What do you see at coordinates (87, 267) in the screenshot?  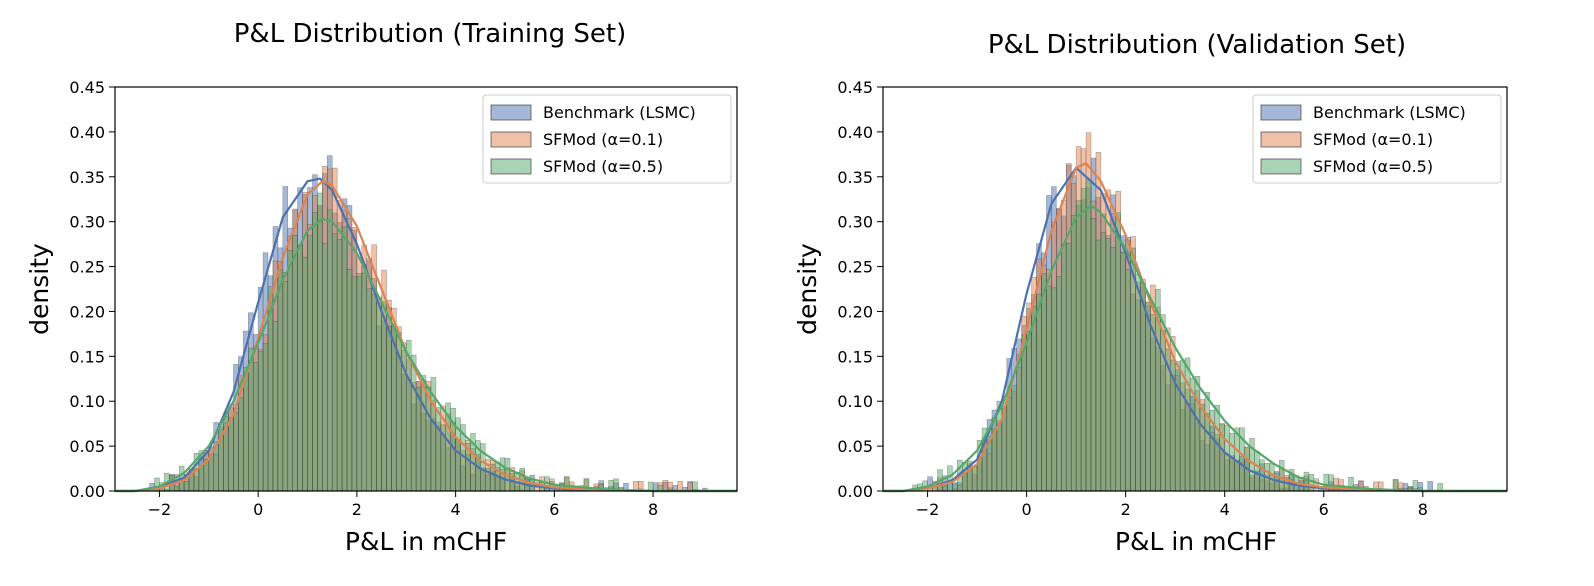 I see `y-tick-label: 0.25` at bounding box center [87, 267].